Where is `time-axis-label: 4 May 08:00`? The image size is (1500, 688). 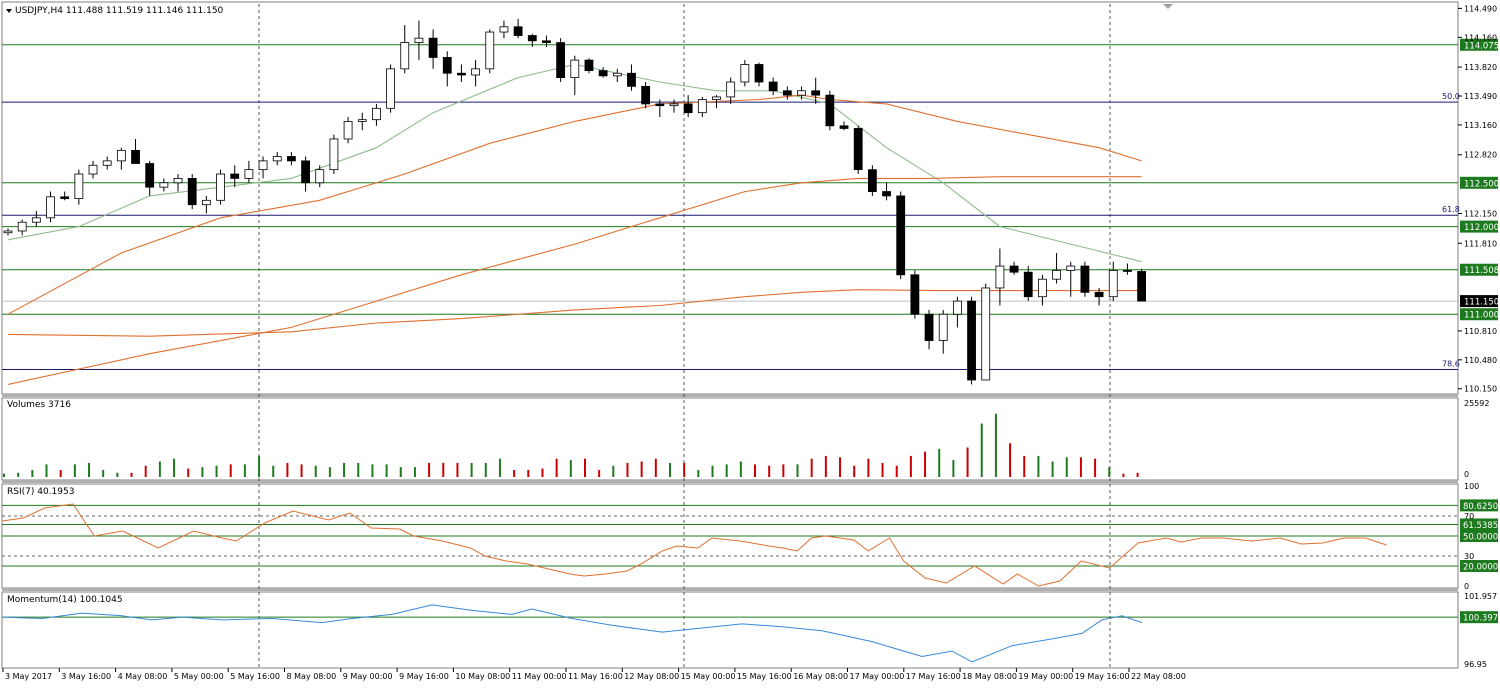
time-axis-label: 4 May 08:00 is located at coordinates (143, 676).